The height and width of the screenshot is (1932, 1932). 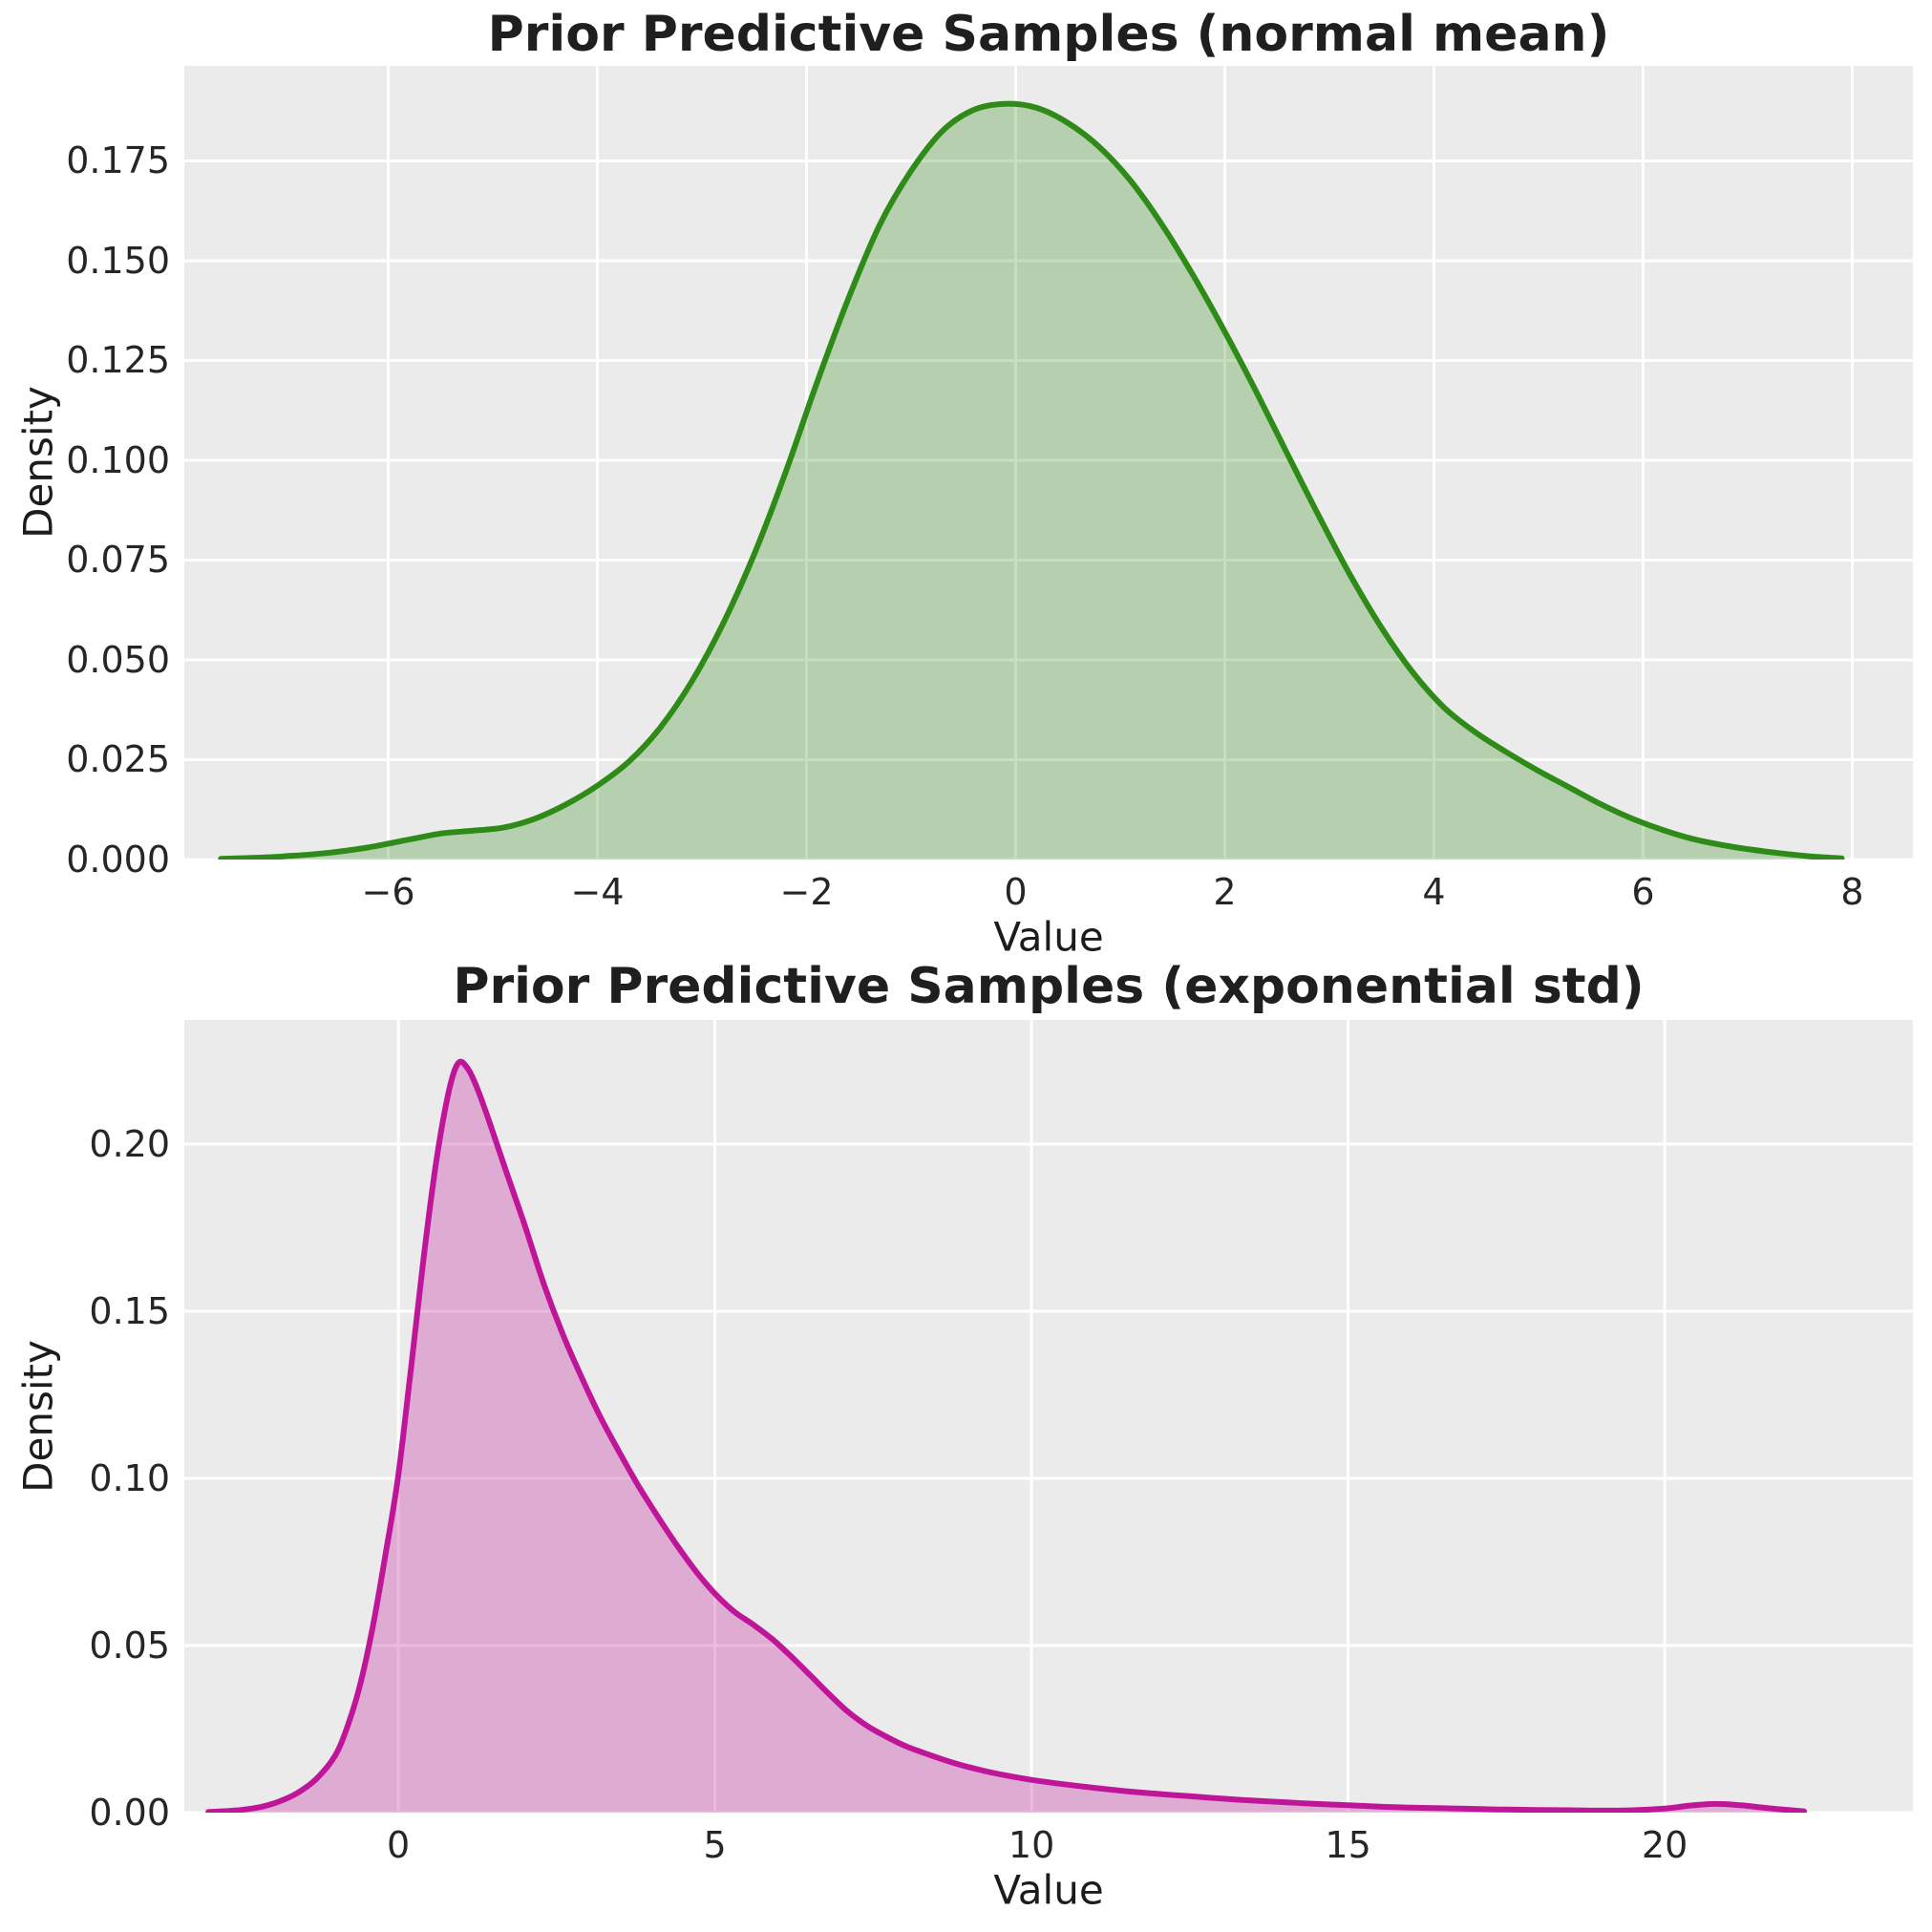 What do you see at coordinates (118, 160) in the screenshot?
I see `y-tick-label: 0.175` at bounding box center [118, 160].